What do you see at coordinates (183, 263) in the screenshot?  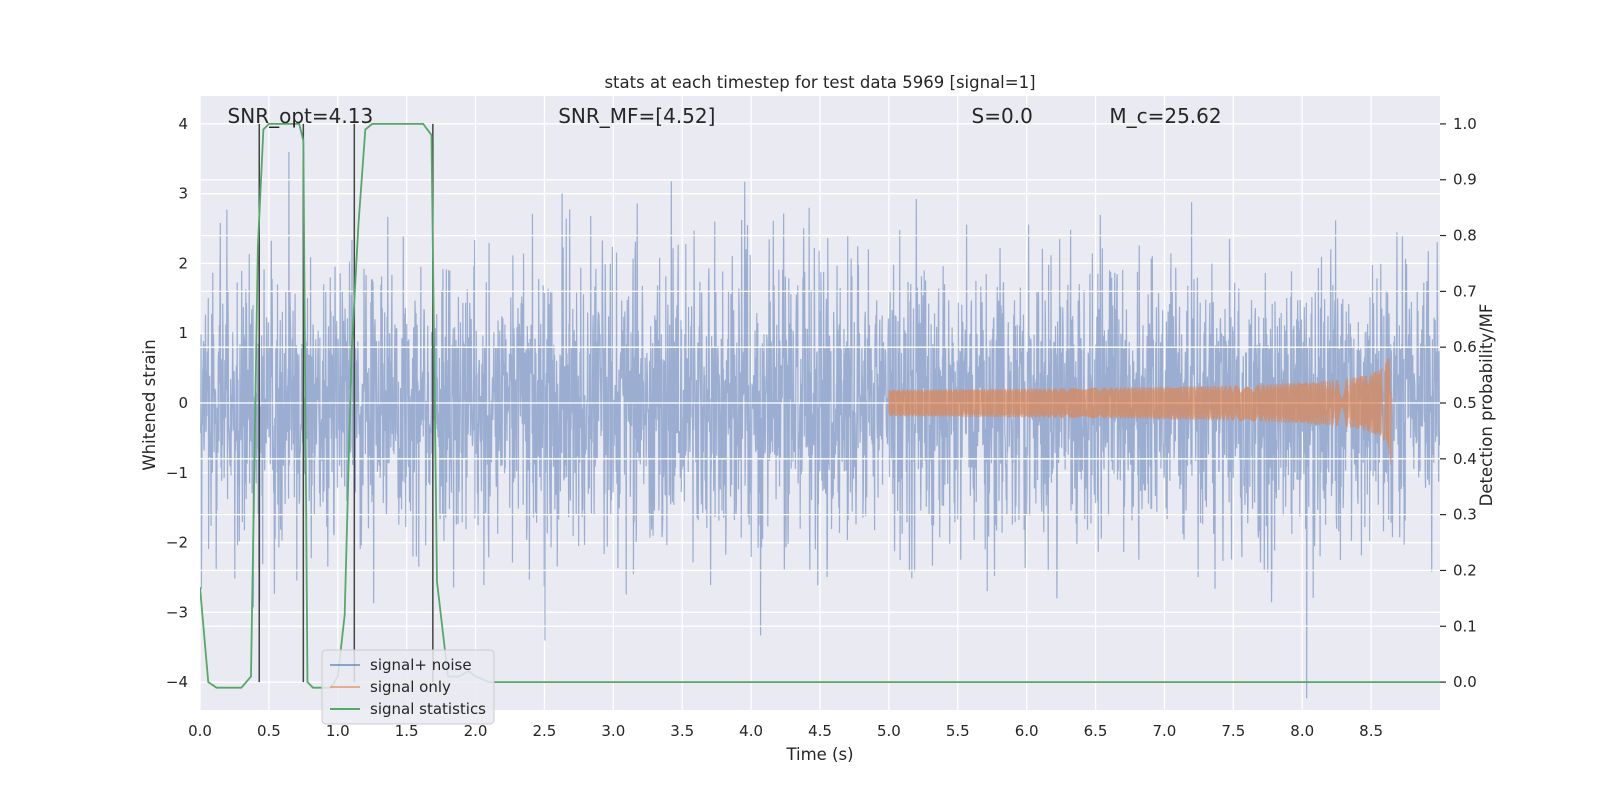 I see `y-left-tick-label: 2` at bounding box center [183, 263].